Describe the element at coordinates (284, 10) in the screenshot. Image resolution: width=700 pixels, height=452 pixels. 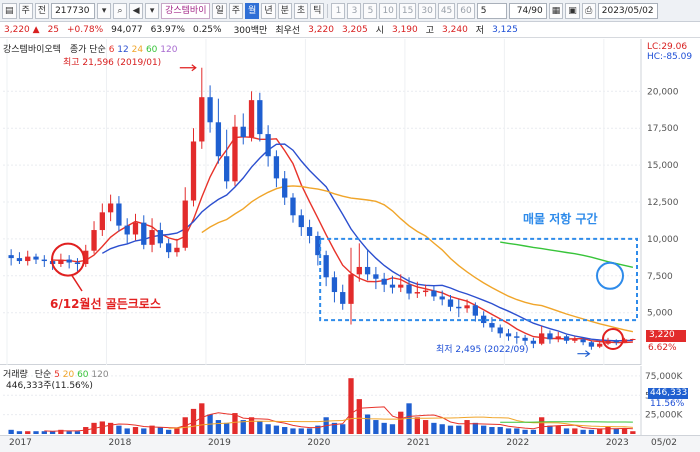
I see `period-minute: 분` at that location.